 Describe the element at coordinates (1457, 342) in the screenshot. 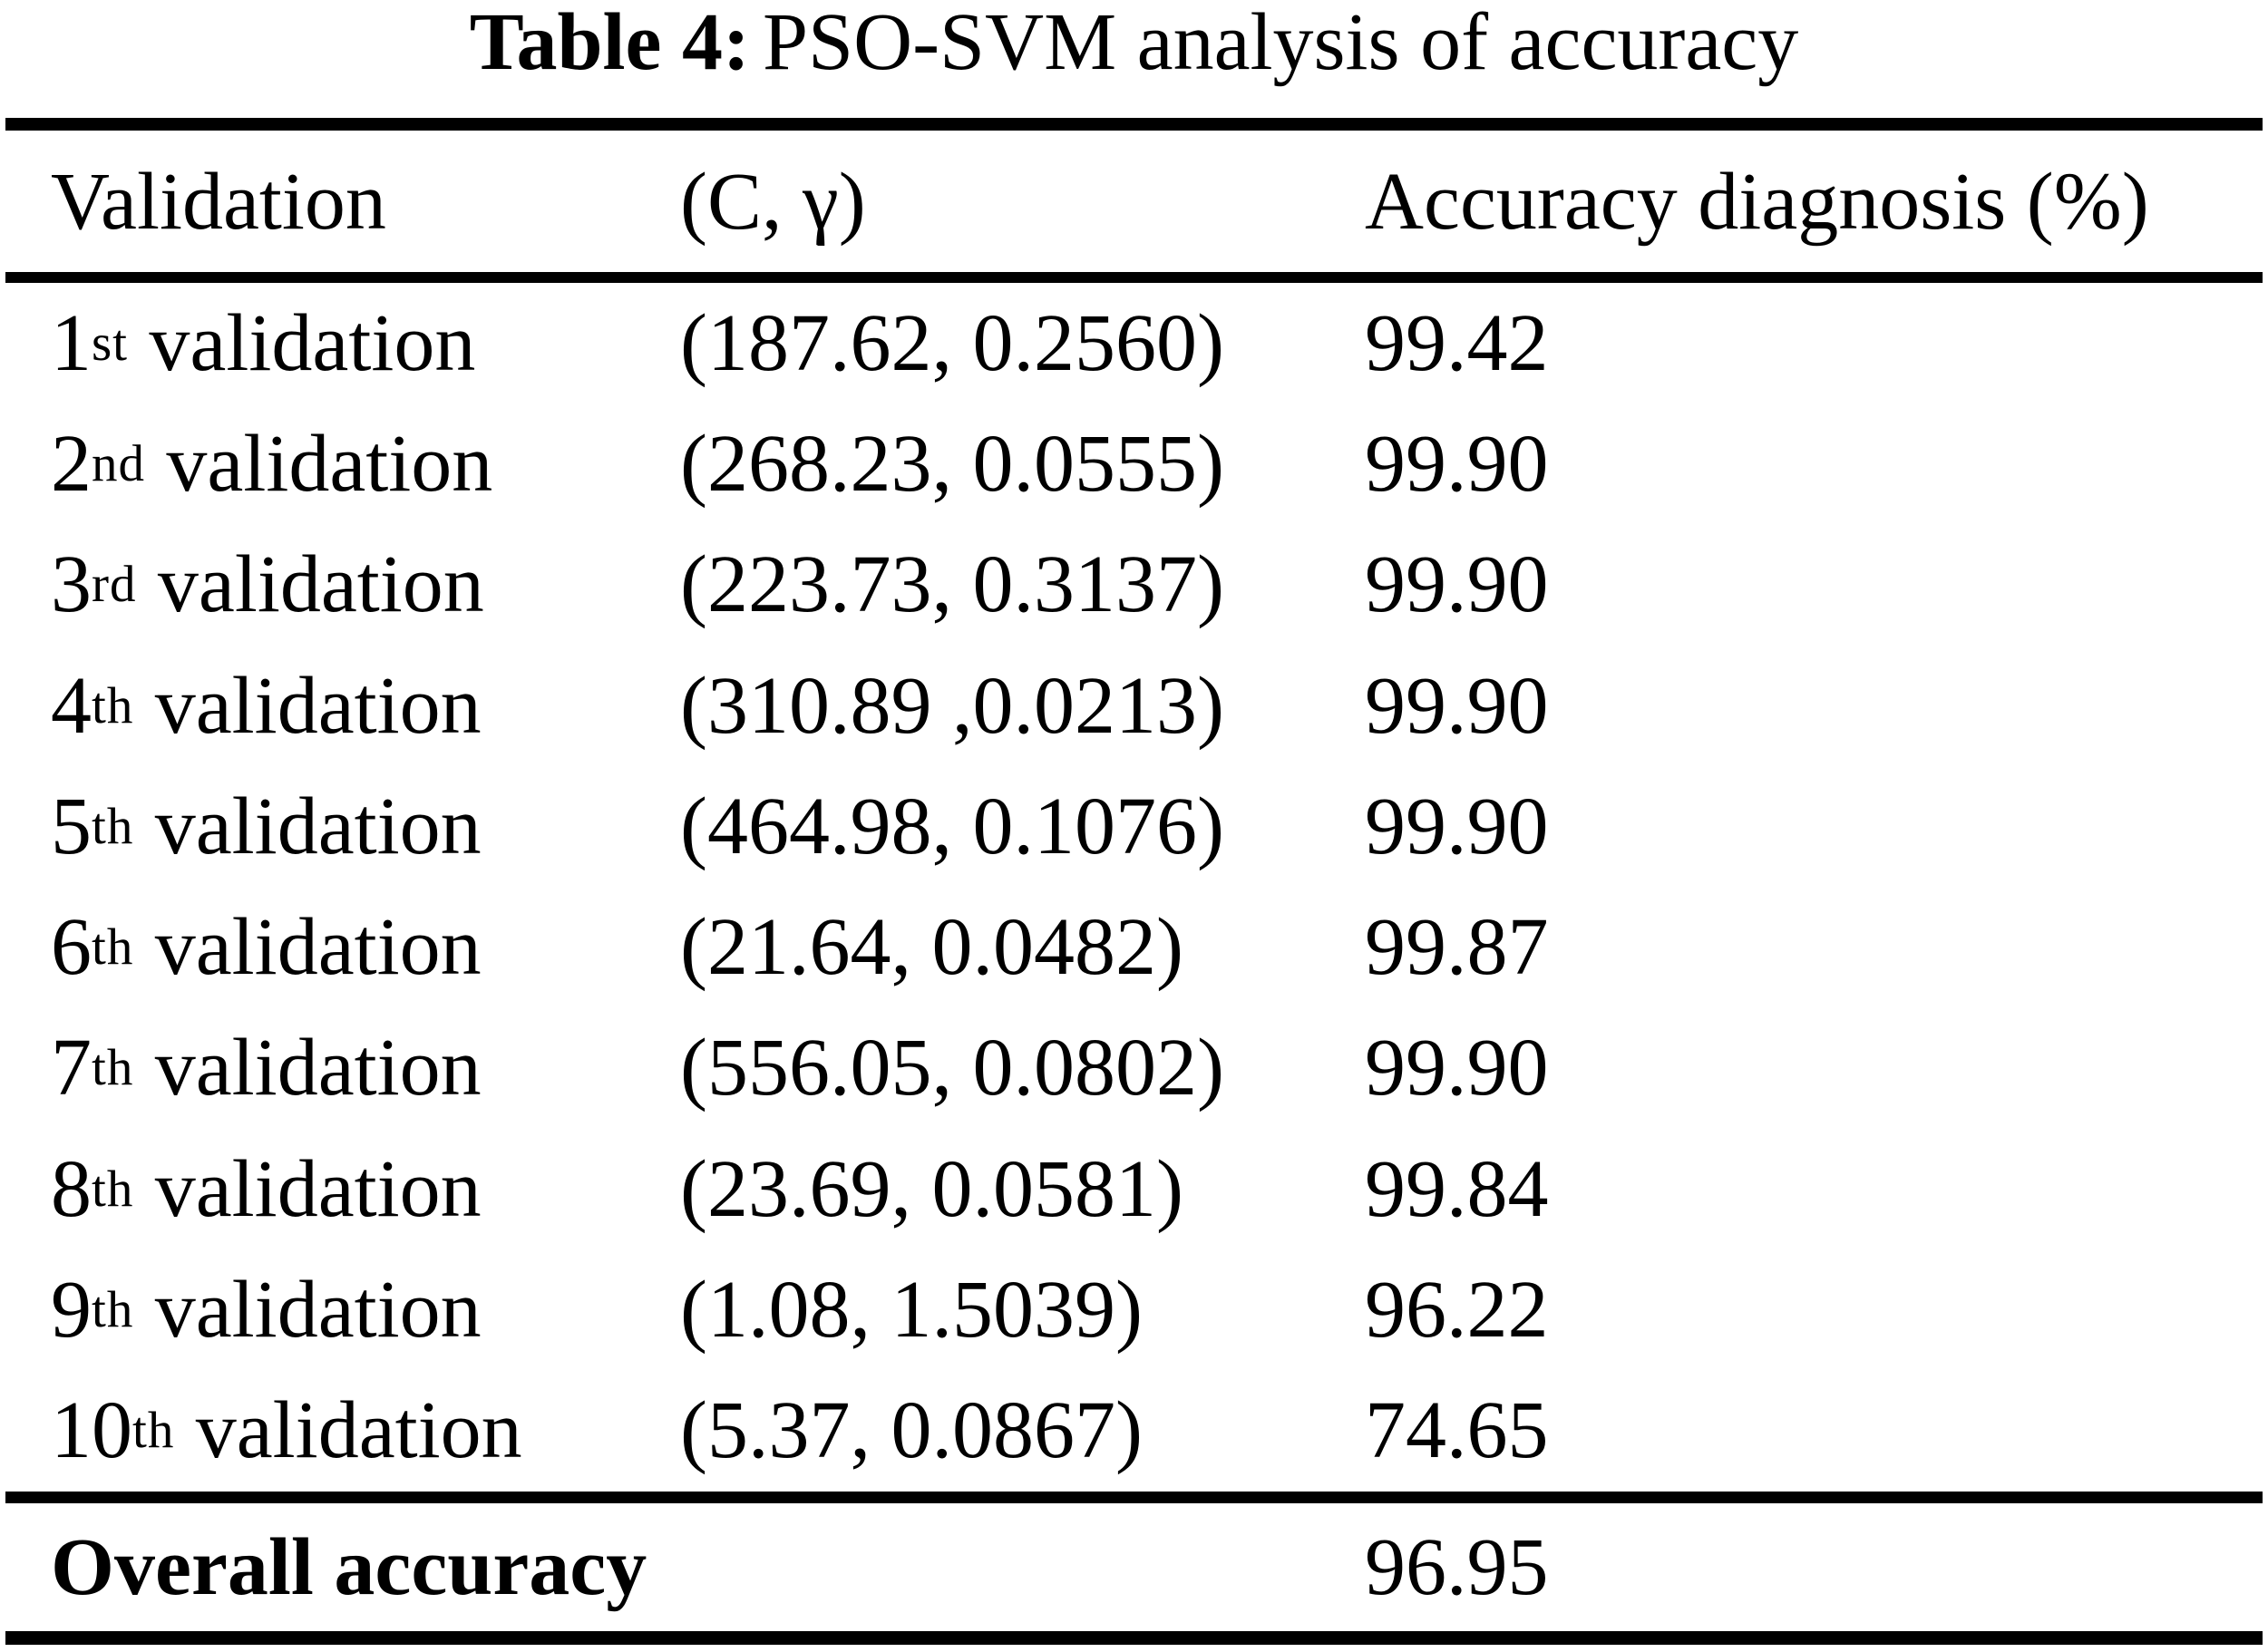

I see `accuracy-cell: 99.42` at that location.